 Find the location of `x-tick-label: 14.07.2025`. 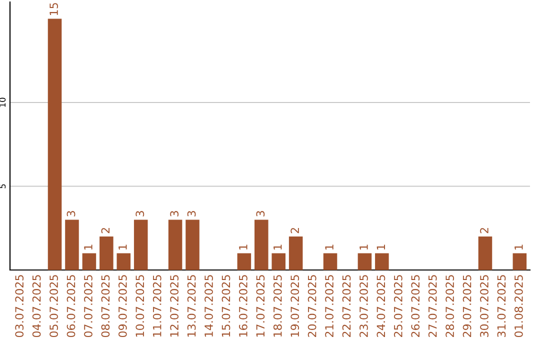

x-tick-label: 14.07.2025 is located at coordinates (208, 306).